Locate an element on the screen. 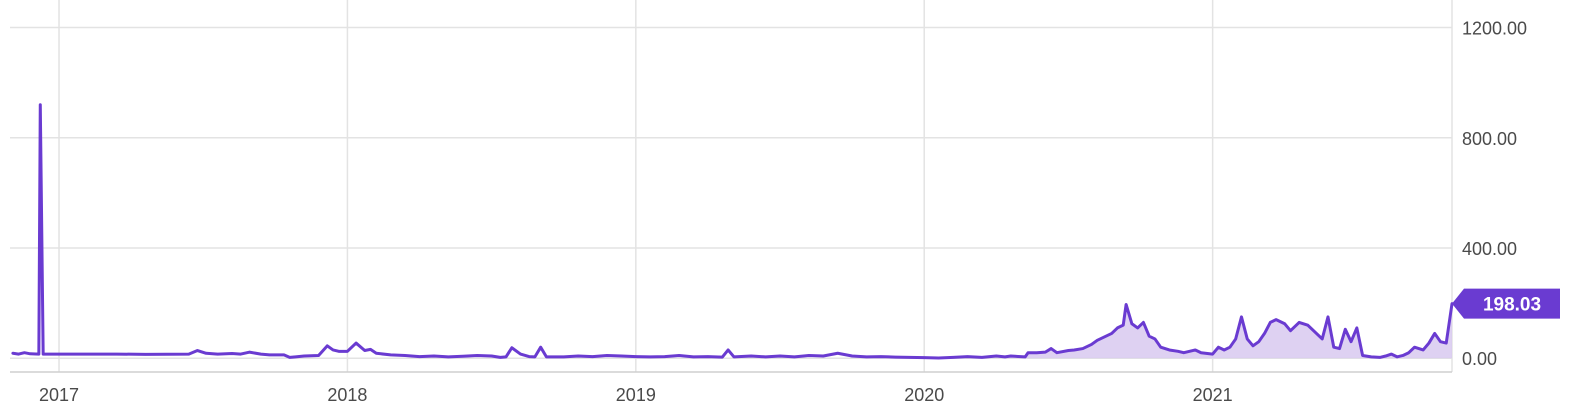 Image resolution: width=1572 pixels, height=410 pixels. x-tick-label: 2021 is located at coordinates (1213, 395).